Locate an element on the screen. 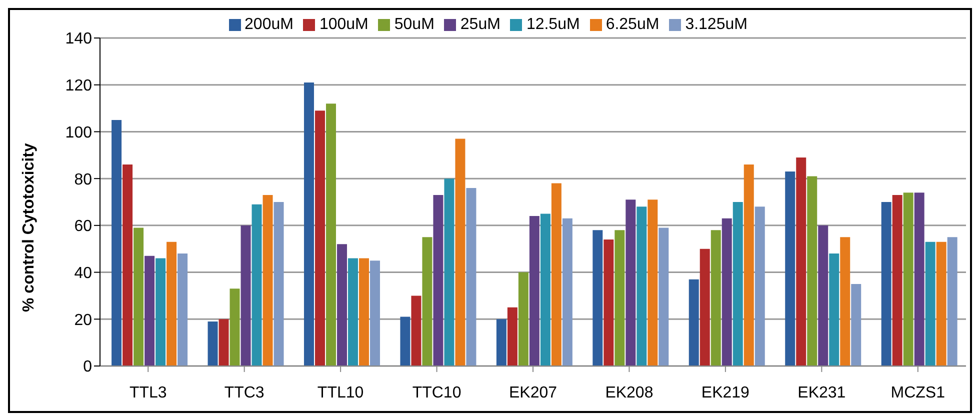 The image size is (978, 419). y-tick-label: 40 is located at coordinates (83, 273).